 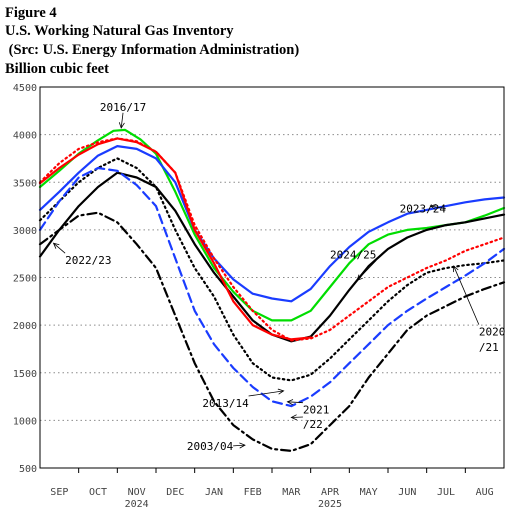 What do you see at coordinates (330, 492) in the screenshot?
I see `x-tick-label: APR` at bounding box center [330, 492].